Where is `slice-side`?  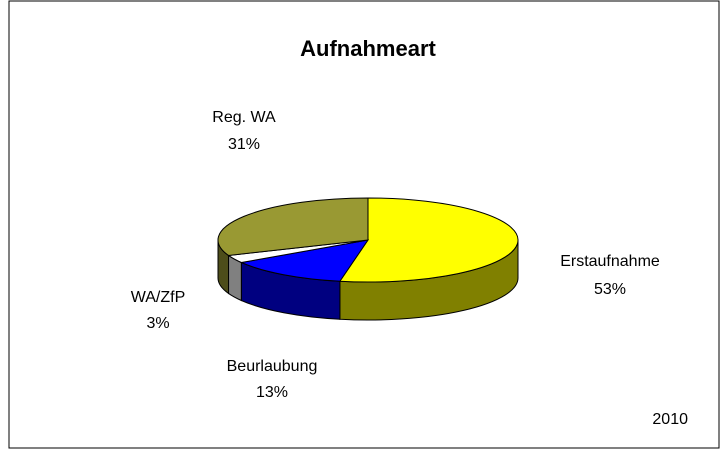
slice-side is located at coordinates (235, 278).